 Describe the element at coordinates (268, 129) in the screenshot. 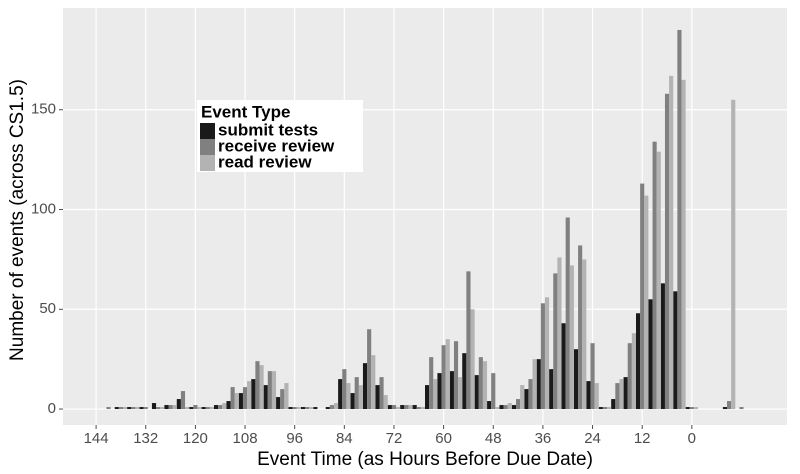

I see `legend-label: submit tests` at that location.